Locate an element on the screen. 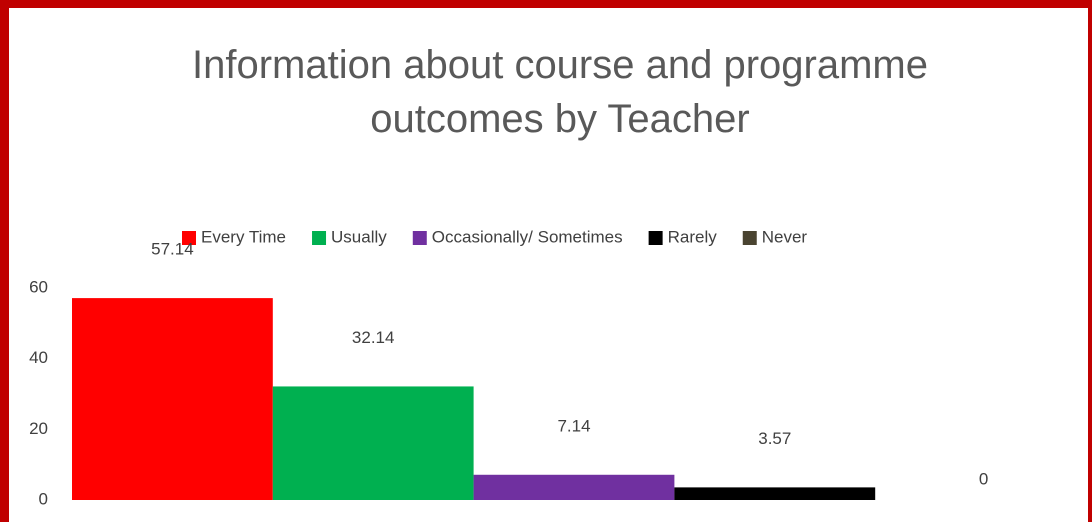  legend-label: Occasionally/ Sometimes is located at coordinates (527, 236).